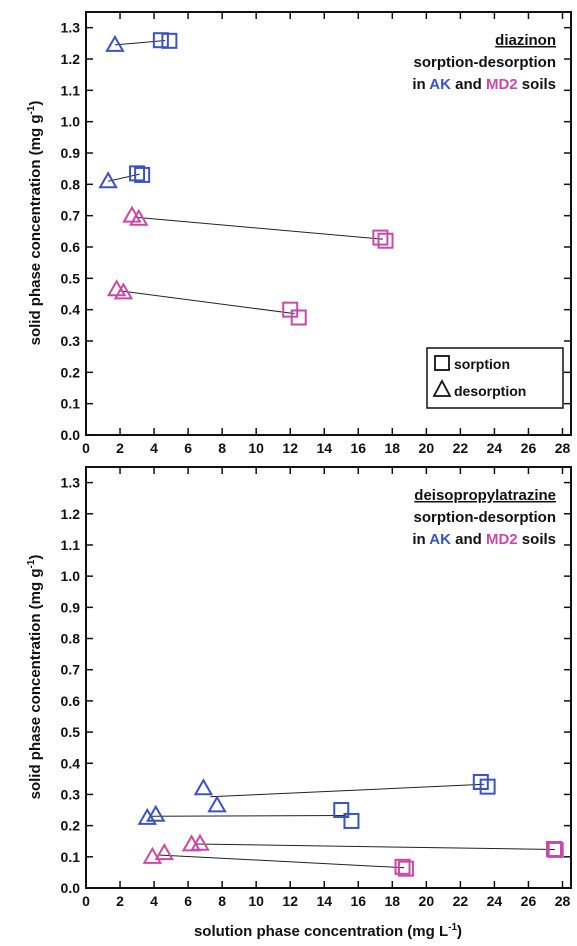 Image resolution: width=577 pixels, height=946 pixels. What do you see at coordinates (495, 901) in the screenshot?
I see `x-tick-label: 24` at bounding box center [495, 901].